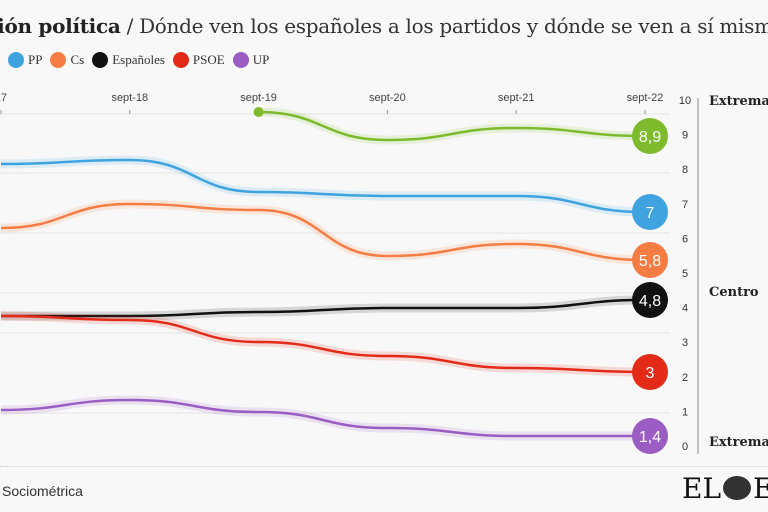 Image resolution: width=768 pixels, height=512 pixels. I want to click on divider, so click(384, 466).